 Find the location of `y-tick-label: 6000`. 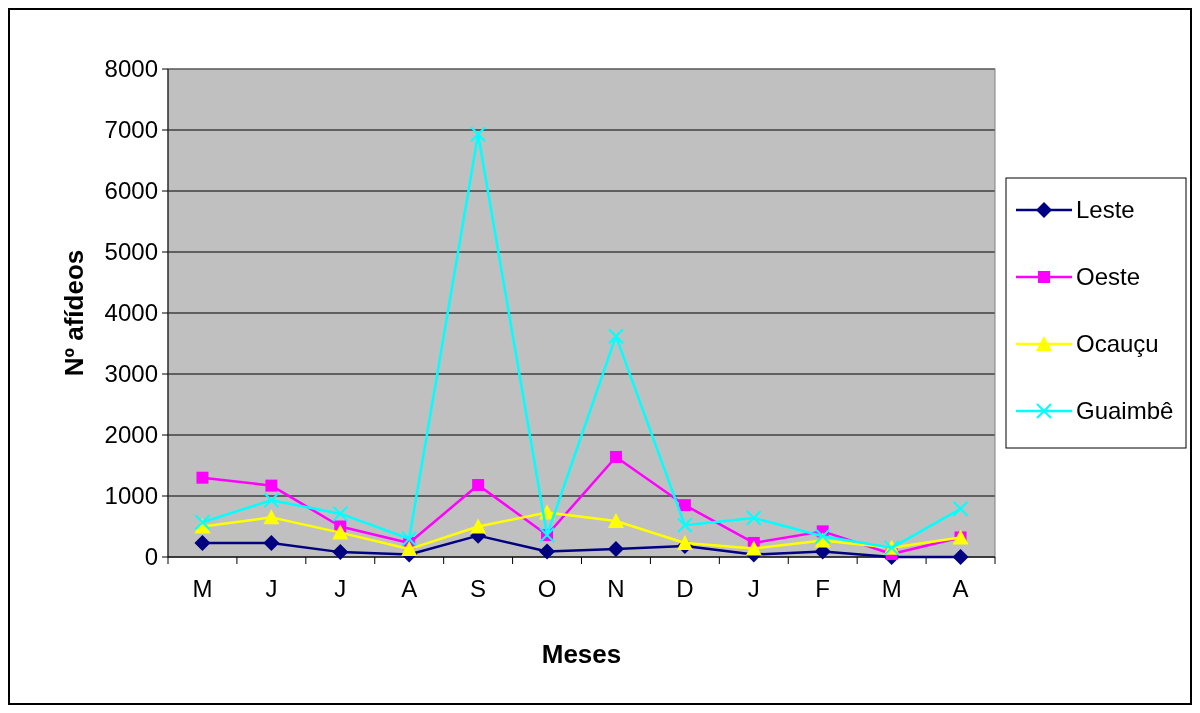

y-tick-label: 6000 is located at coordinates (131, 191).